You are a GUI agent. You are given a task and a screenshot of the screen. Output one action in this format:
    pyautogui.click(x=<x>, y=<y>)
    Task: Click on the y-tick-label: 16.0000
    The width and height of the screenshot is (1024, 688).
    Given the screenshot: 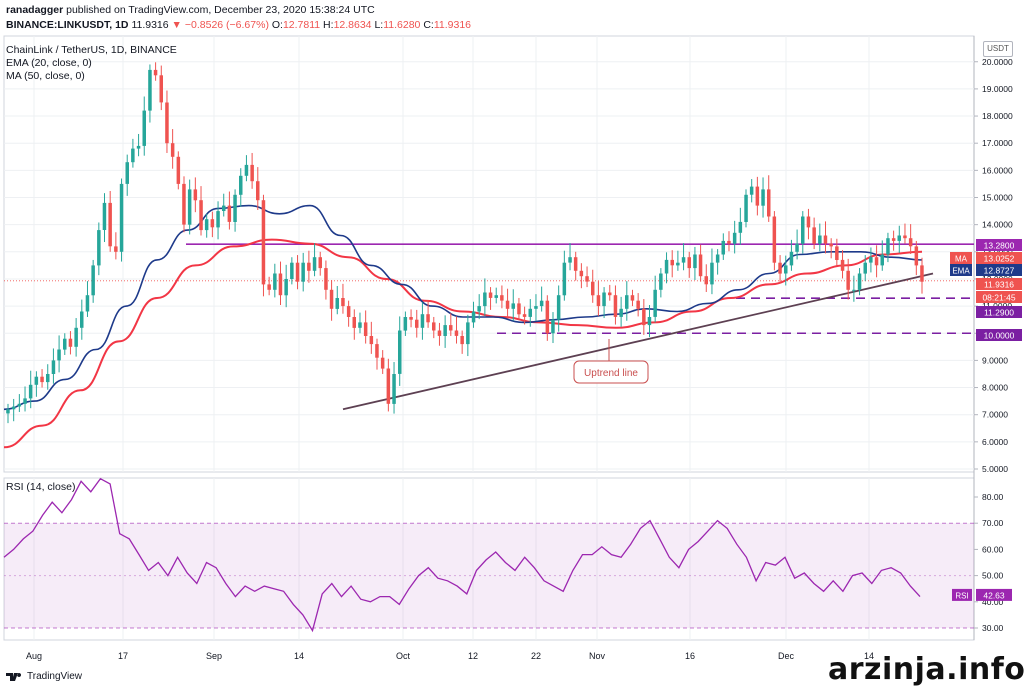 What is the action you would take?
    pyautogui.click(x=997, y=170)
    